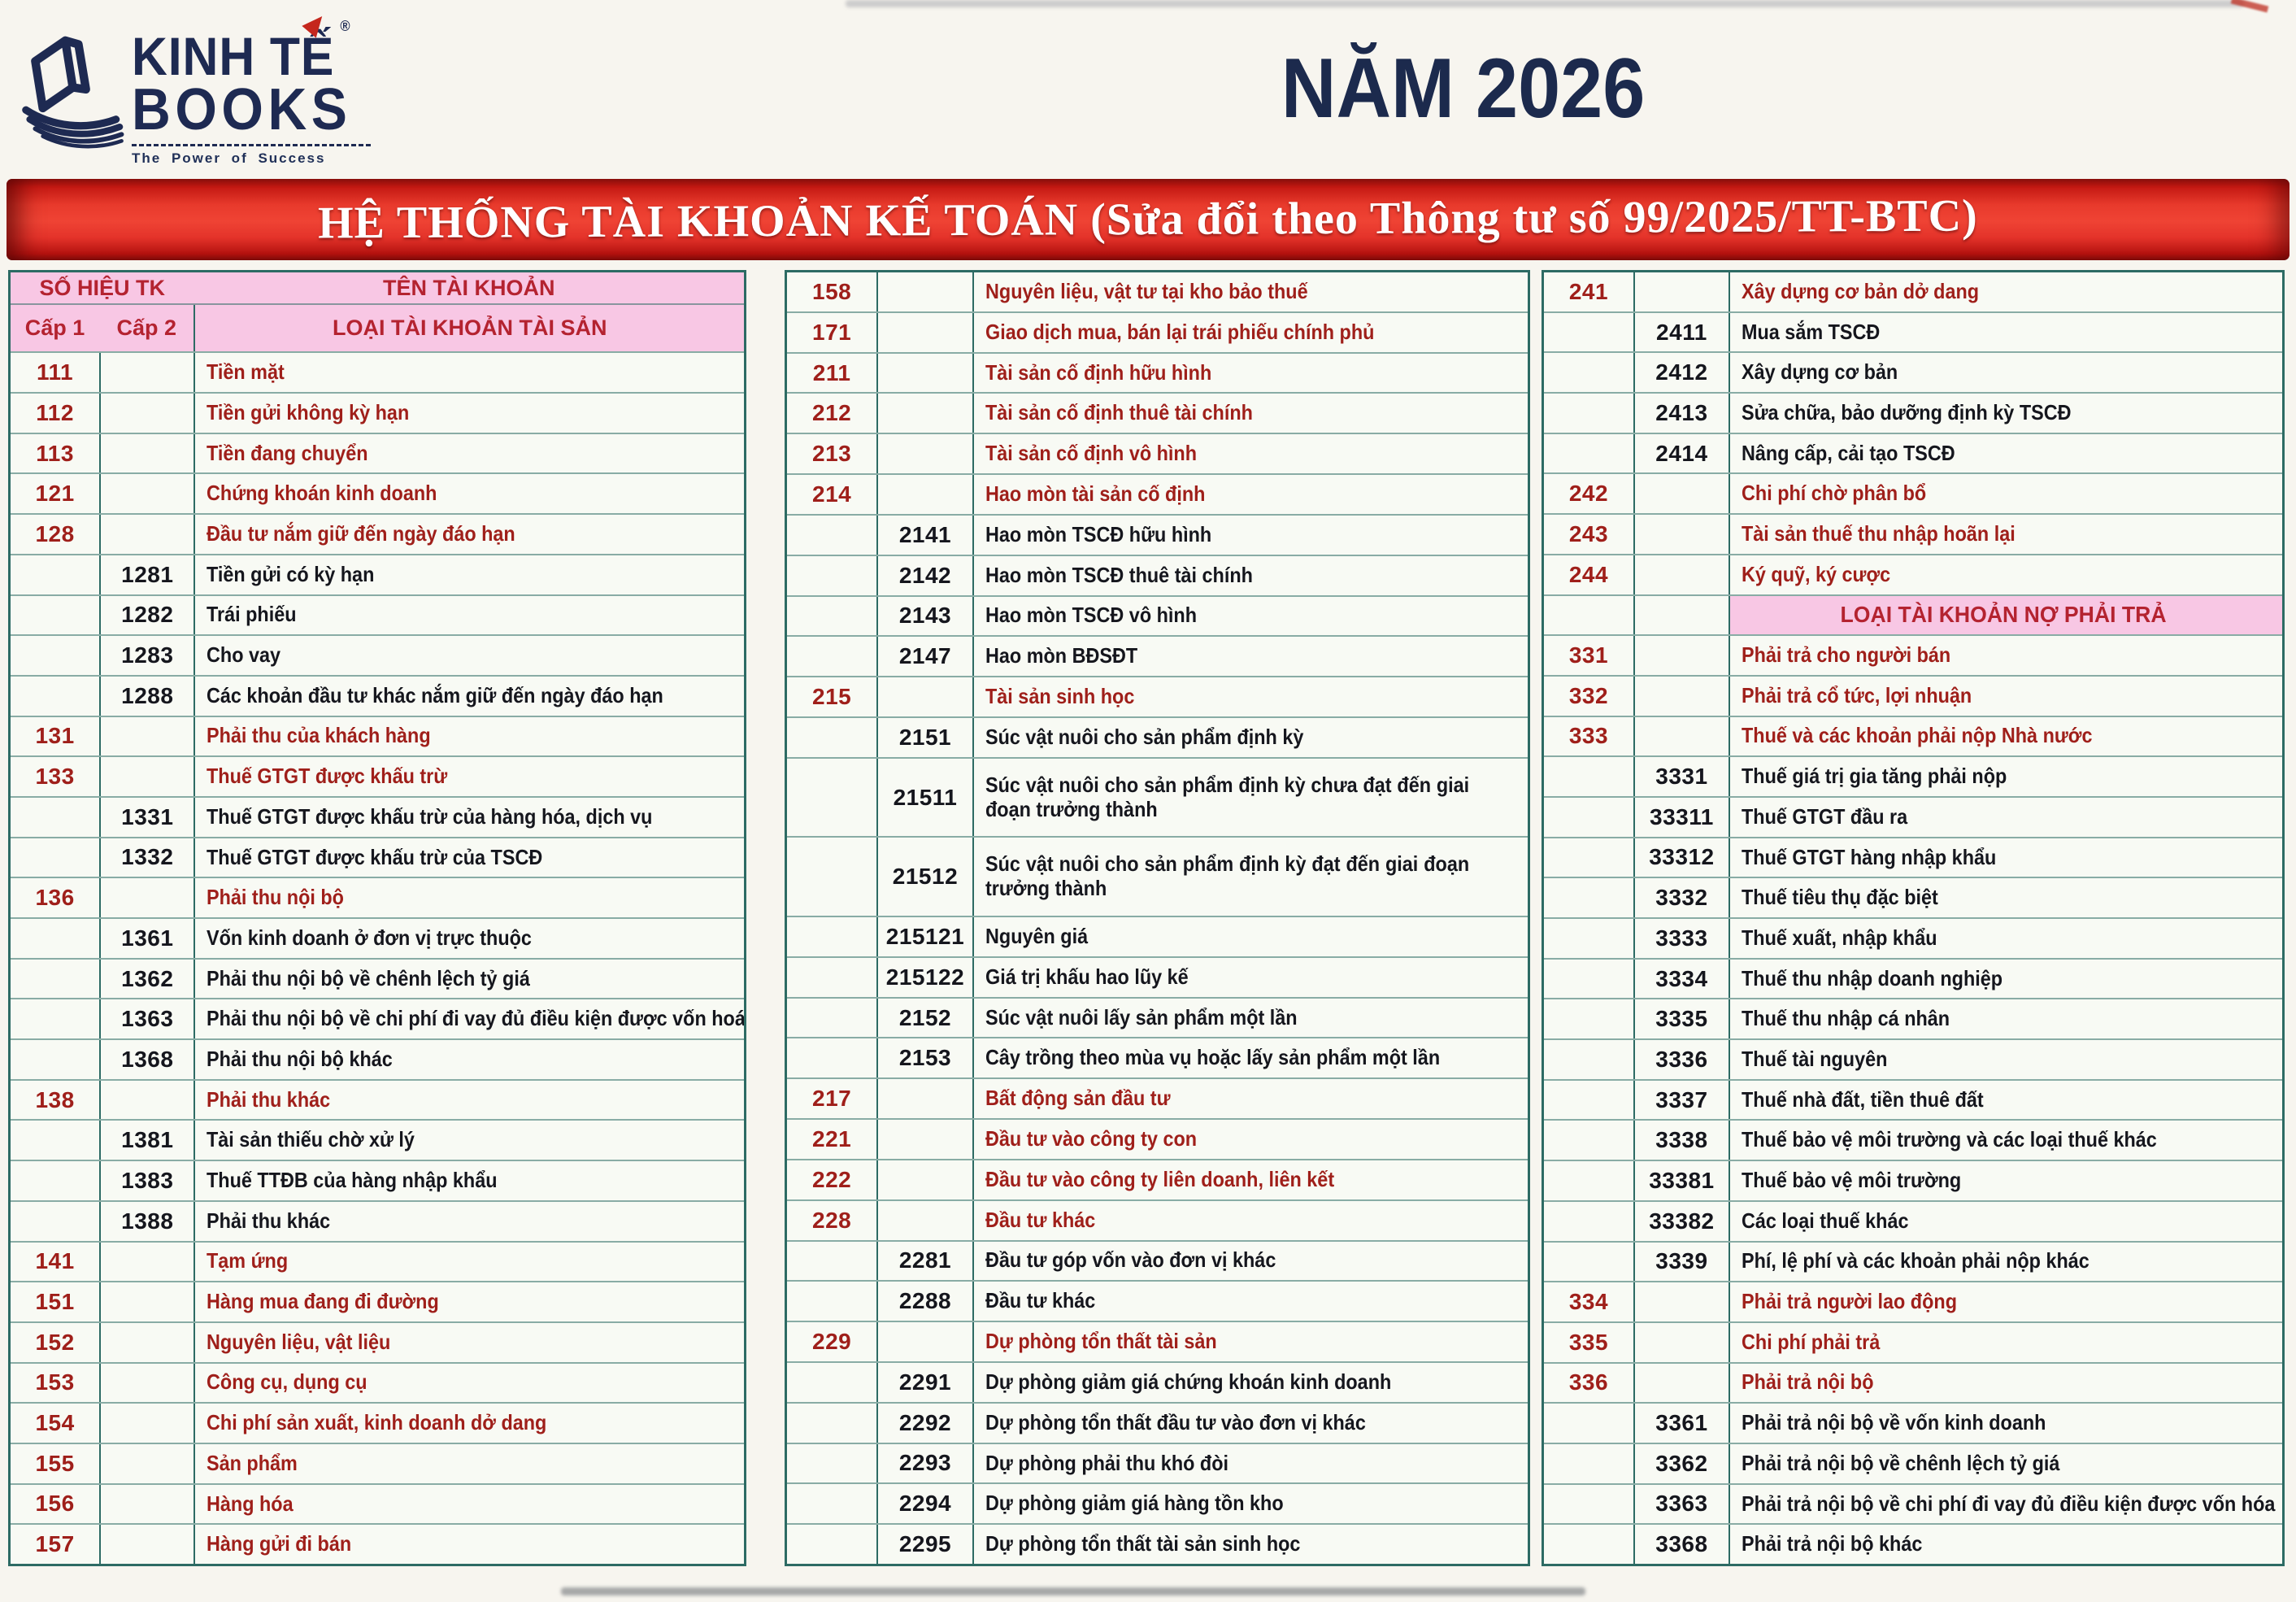 The width and height of the screenshot is (2296, 1602). Describe the element at coordinates (378, 897) in the screenshot. I see `account-row: 136 Phải thu nội bộ` at that location.